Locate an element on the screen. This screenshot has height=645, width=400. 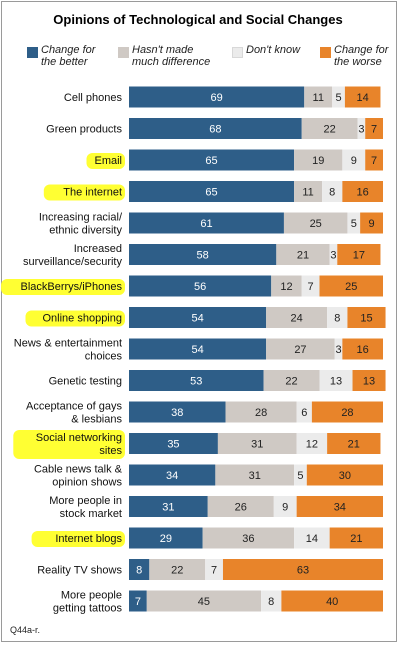
svg-text: Internet blogs is located at coordinates (88, 539).